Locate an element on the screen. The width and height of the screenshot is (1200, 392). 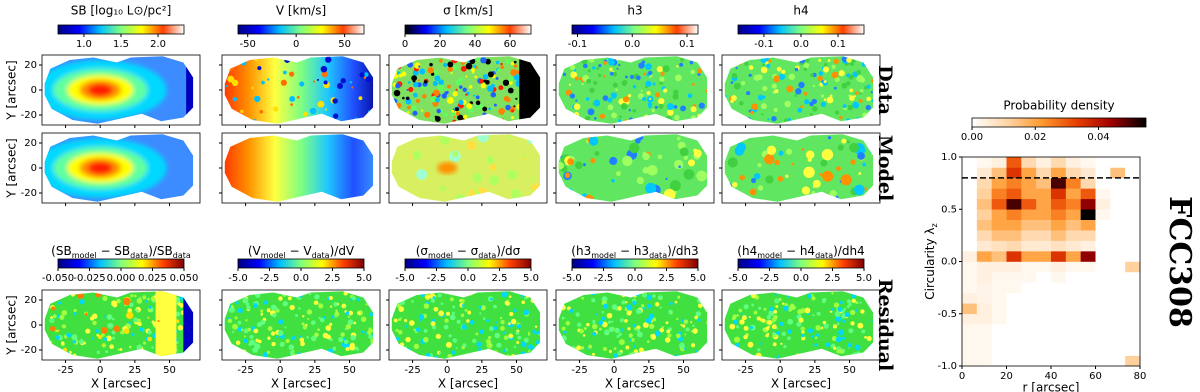
label-part: (h3 is located at coordinates (581, 251).